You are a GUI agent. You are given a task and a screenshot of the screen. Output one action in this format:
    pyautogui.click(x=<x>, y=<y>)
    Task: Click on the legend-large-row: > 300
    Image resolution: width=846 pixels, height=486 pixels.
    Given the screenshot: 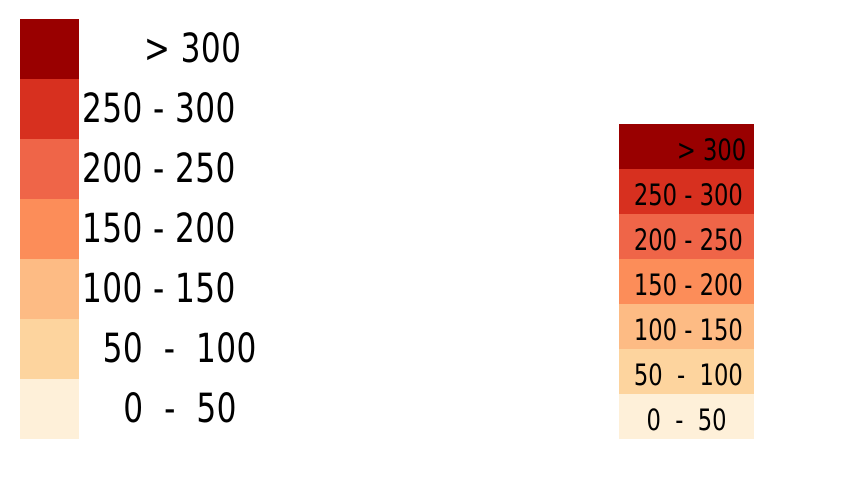 What is the action you would take?
    pyautogui.click(x=140, y=49)
    